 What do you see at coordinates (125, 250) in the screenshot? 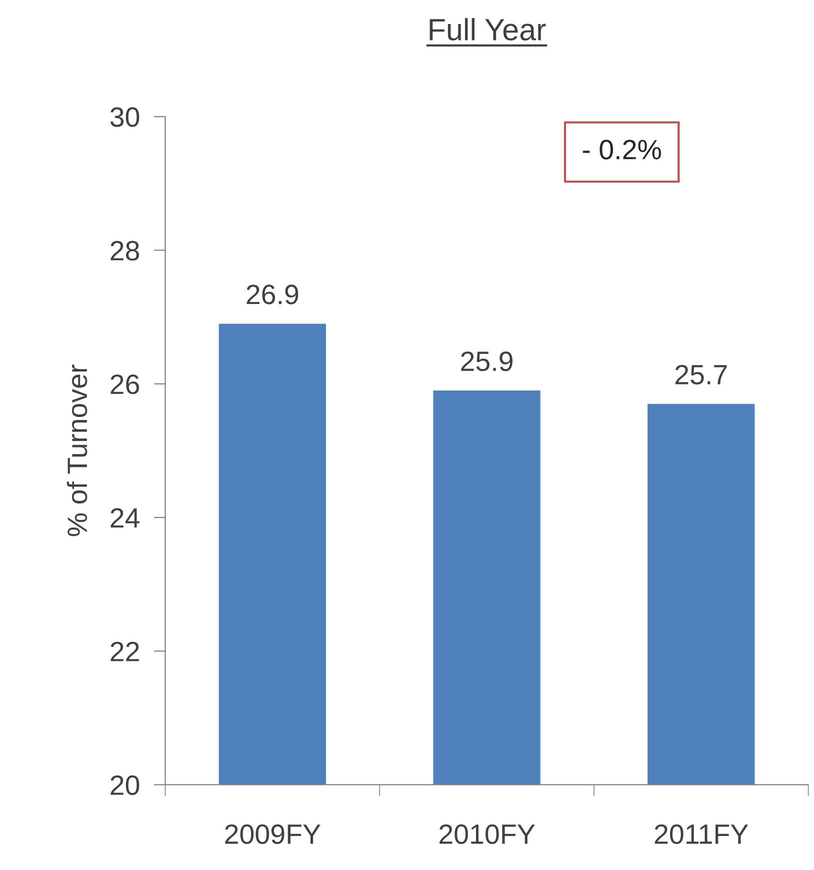
I see `y-tick-label: 28` at bounding box center [125, 250].